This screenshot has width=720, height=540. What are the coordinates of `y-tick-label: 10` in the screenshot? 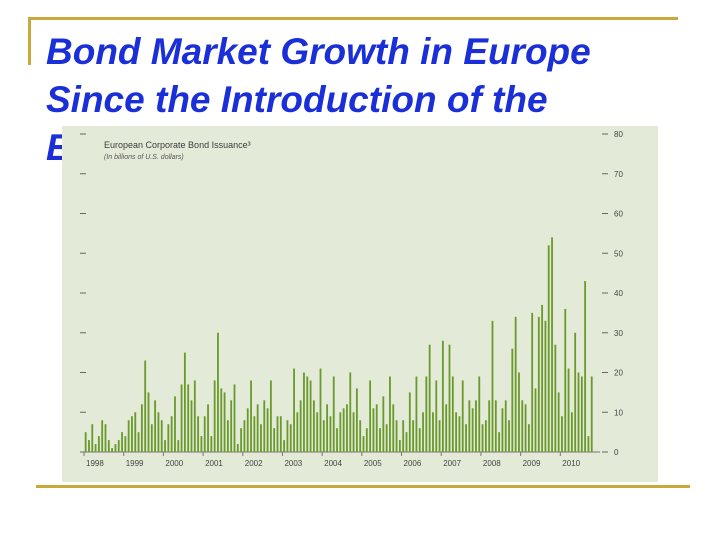 It's located at (618, 412).